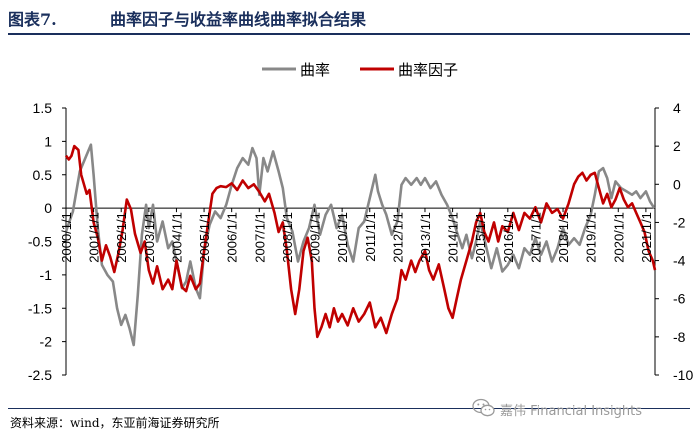 The width and height of the screenshot is (698, 440). I want to click on x-tick-label: 2010/1/1, so click(342, 237).